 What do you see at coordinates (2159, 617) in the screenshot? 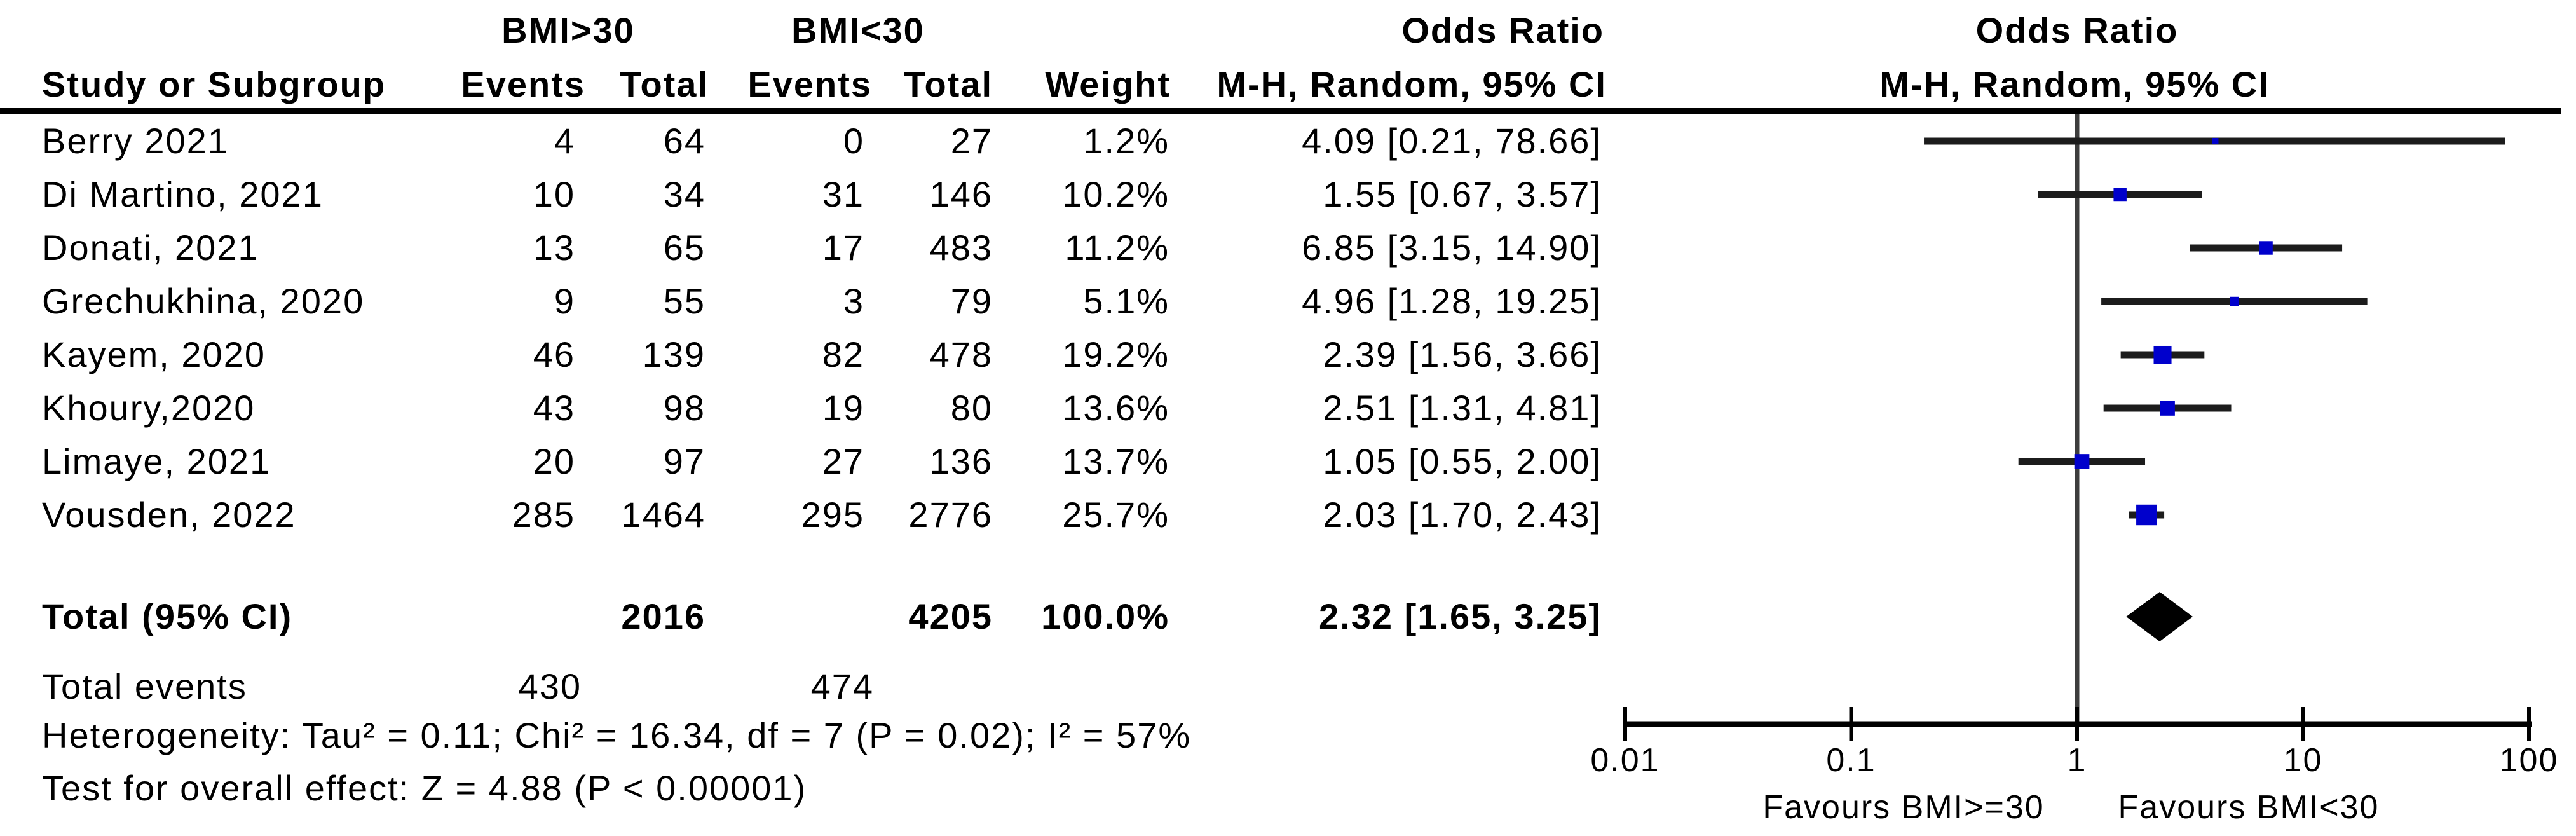
I see `pooled-diamond` at bounding box center [2159, 617].